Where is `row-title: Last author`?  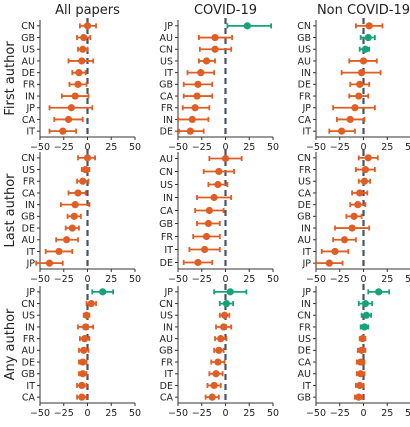
row-title: Last author is located at coordinates (10, 210).